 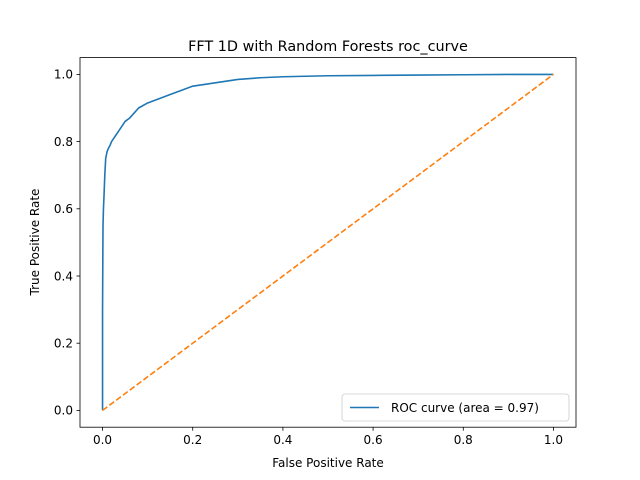 I want to click on chart-title: FFT 1D with Random Forests roc_curve, so click(x=328, y=47).